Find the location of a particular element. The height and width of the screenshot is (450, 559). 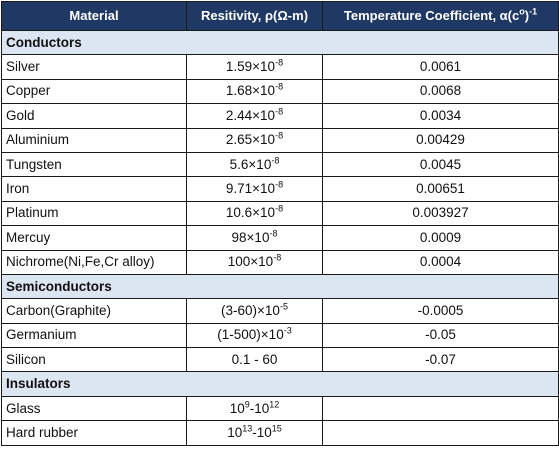

material-cell: Platinum is located at coordinates (94, 213).